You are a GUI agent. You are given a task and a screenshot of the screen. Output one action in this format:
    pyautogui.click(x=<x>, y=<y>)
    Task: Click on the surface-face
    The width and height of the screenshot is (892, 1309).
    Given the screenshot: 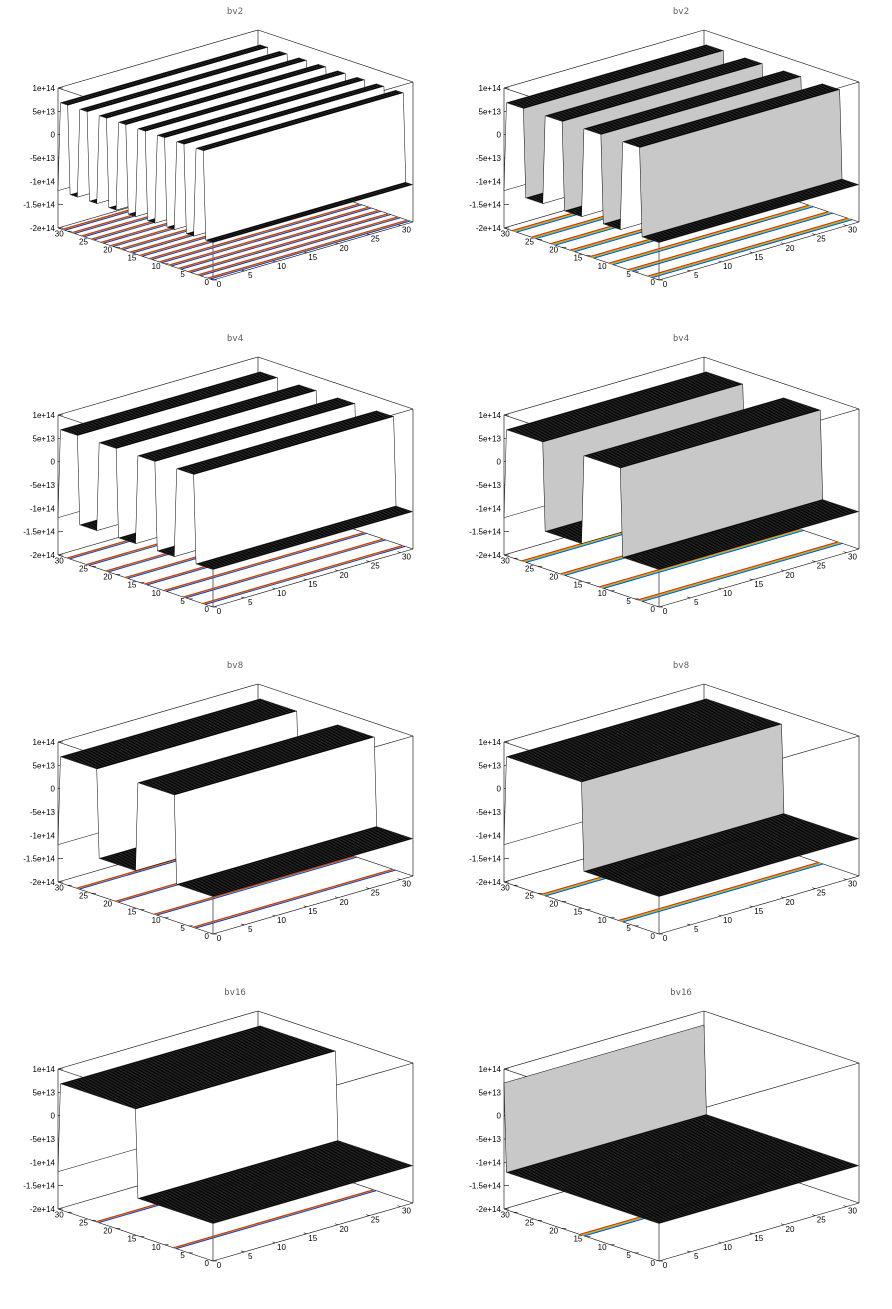 What is the action you would take?
    pyautogui.click(x=312, y=213)
    